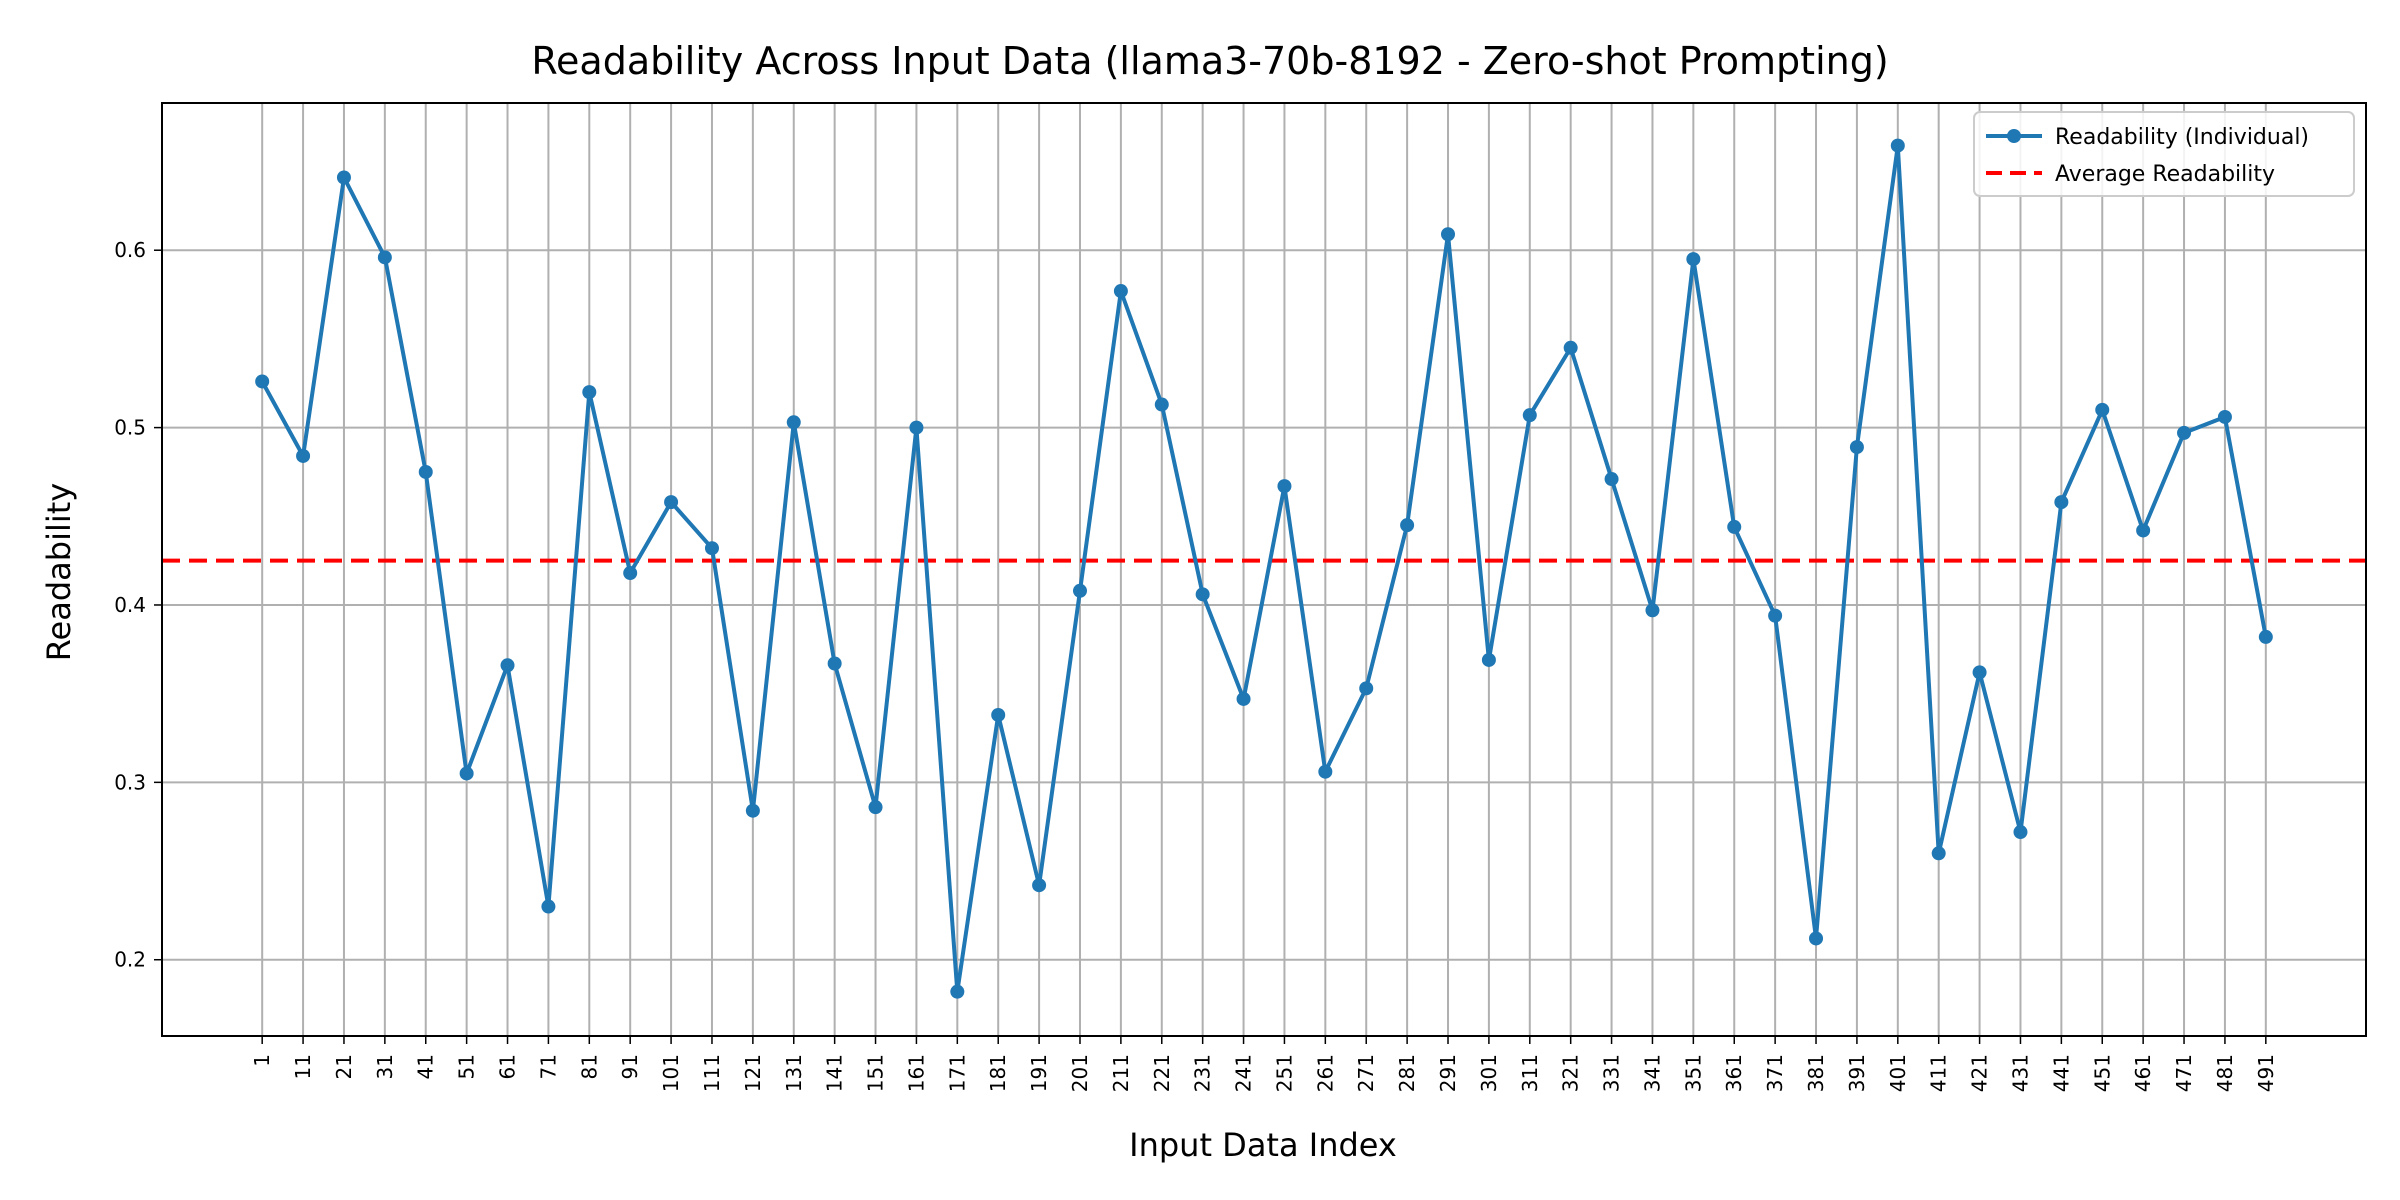  Describe the element at coordinates (876, 1073) in the screenshot. I see `x-tick-label: 151` at that location.